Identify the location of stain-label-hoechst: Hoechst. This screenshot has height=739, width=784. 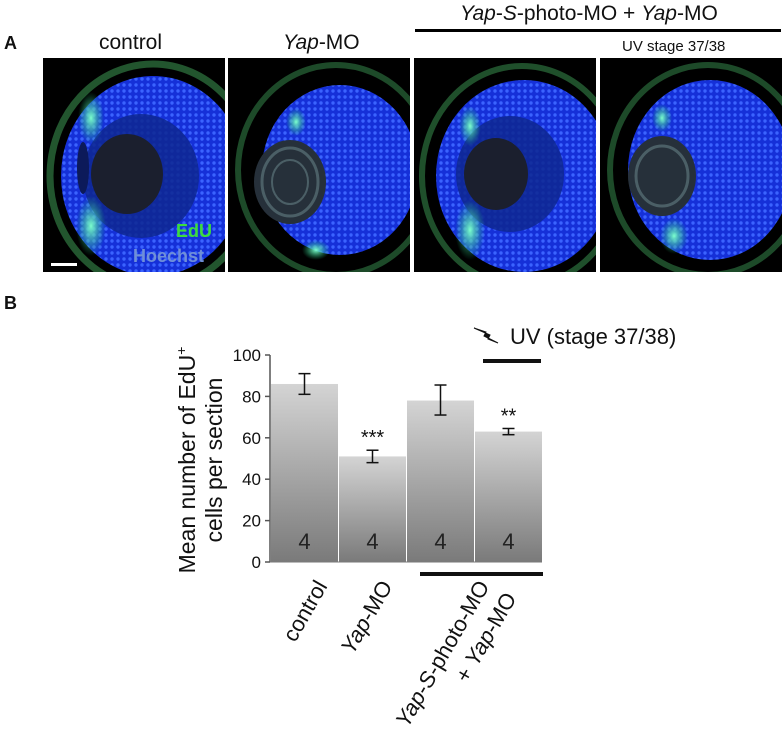
(169, 256).